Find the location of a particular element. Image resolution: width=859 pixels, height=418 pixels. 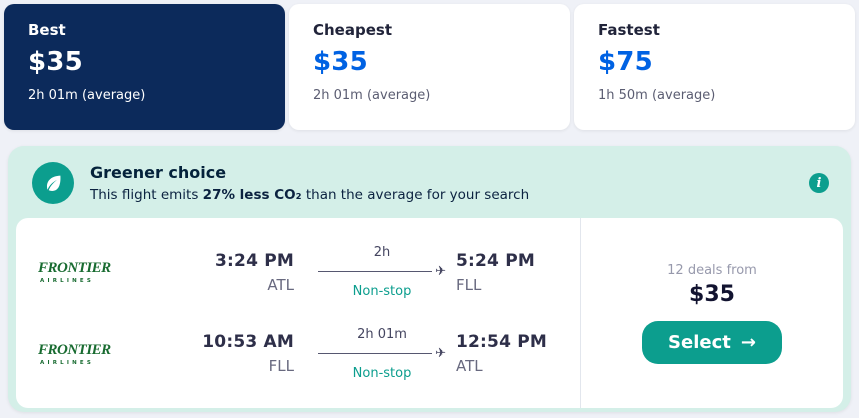

departure-time: 3:24 PM is located at coordinates (254, 260).